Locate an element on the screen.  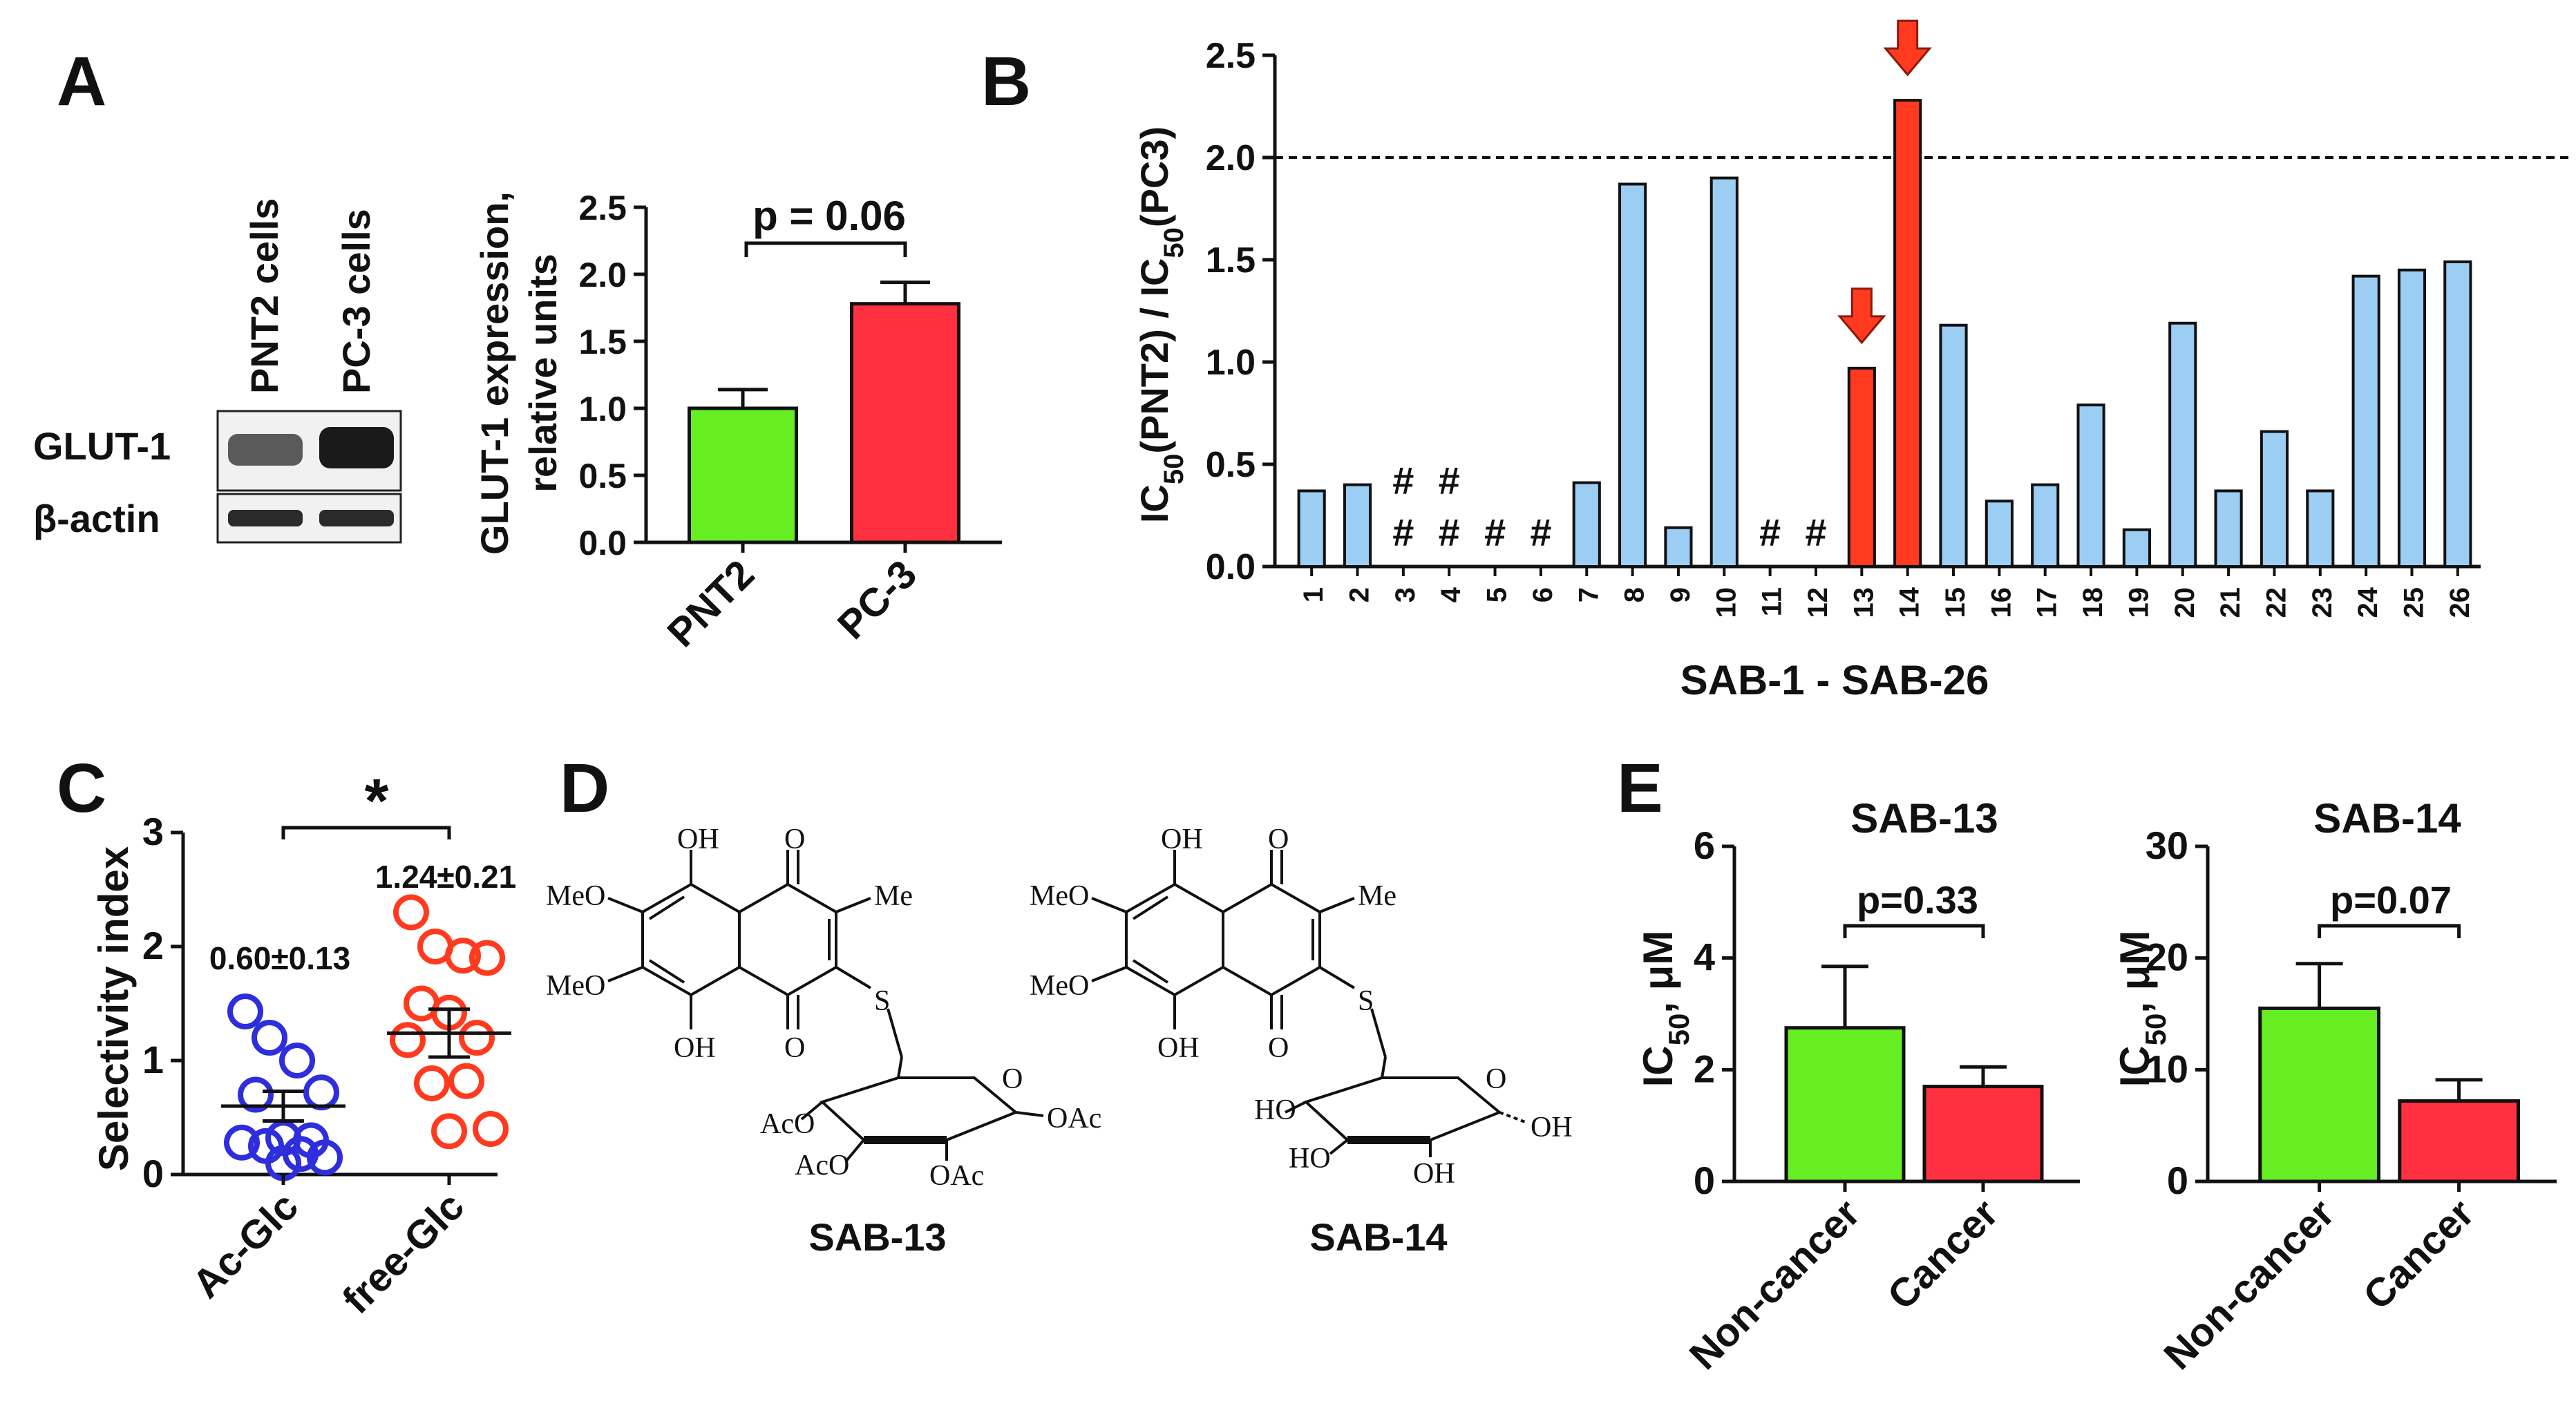
chart-b-ytick-label-4: 2.0 is located at coordinates (1231, 158).